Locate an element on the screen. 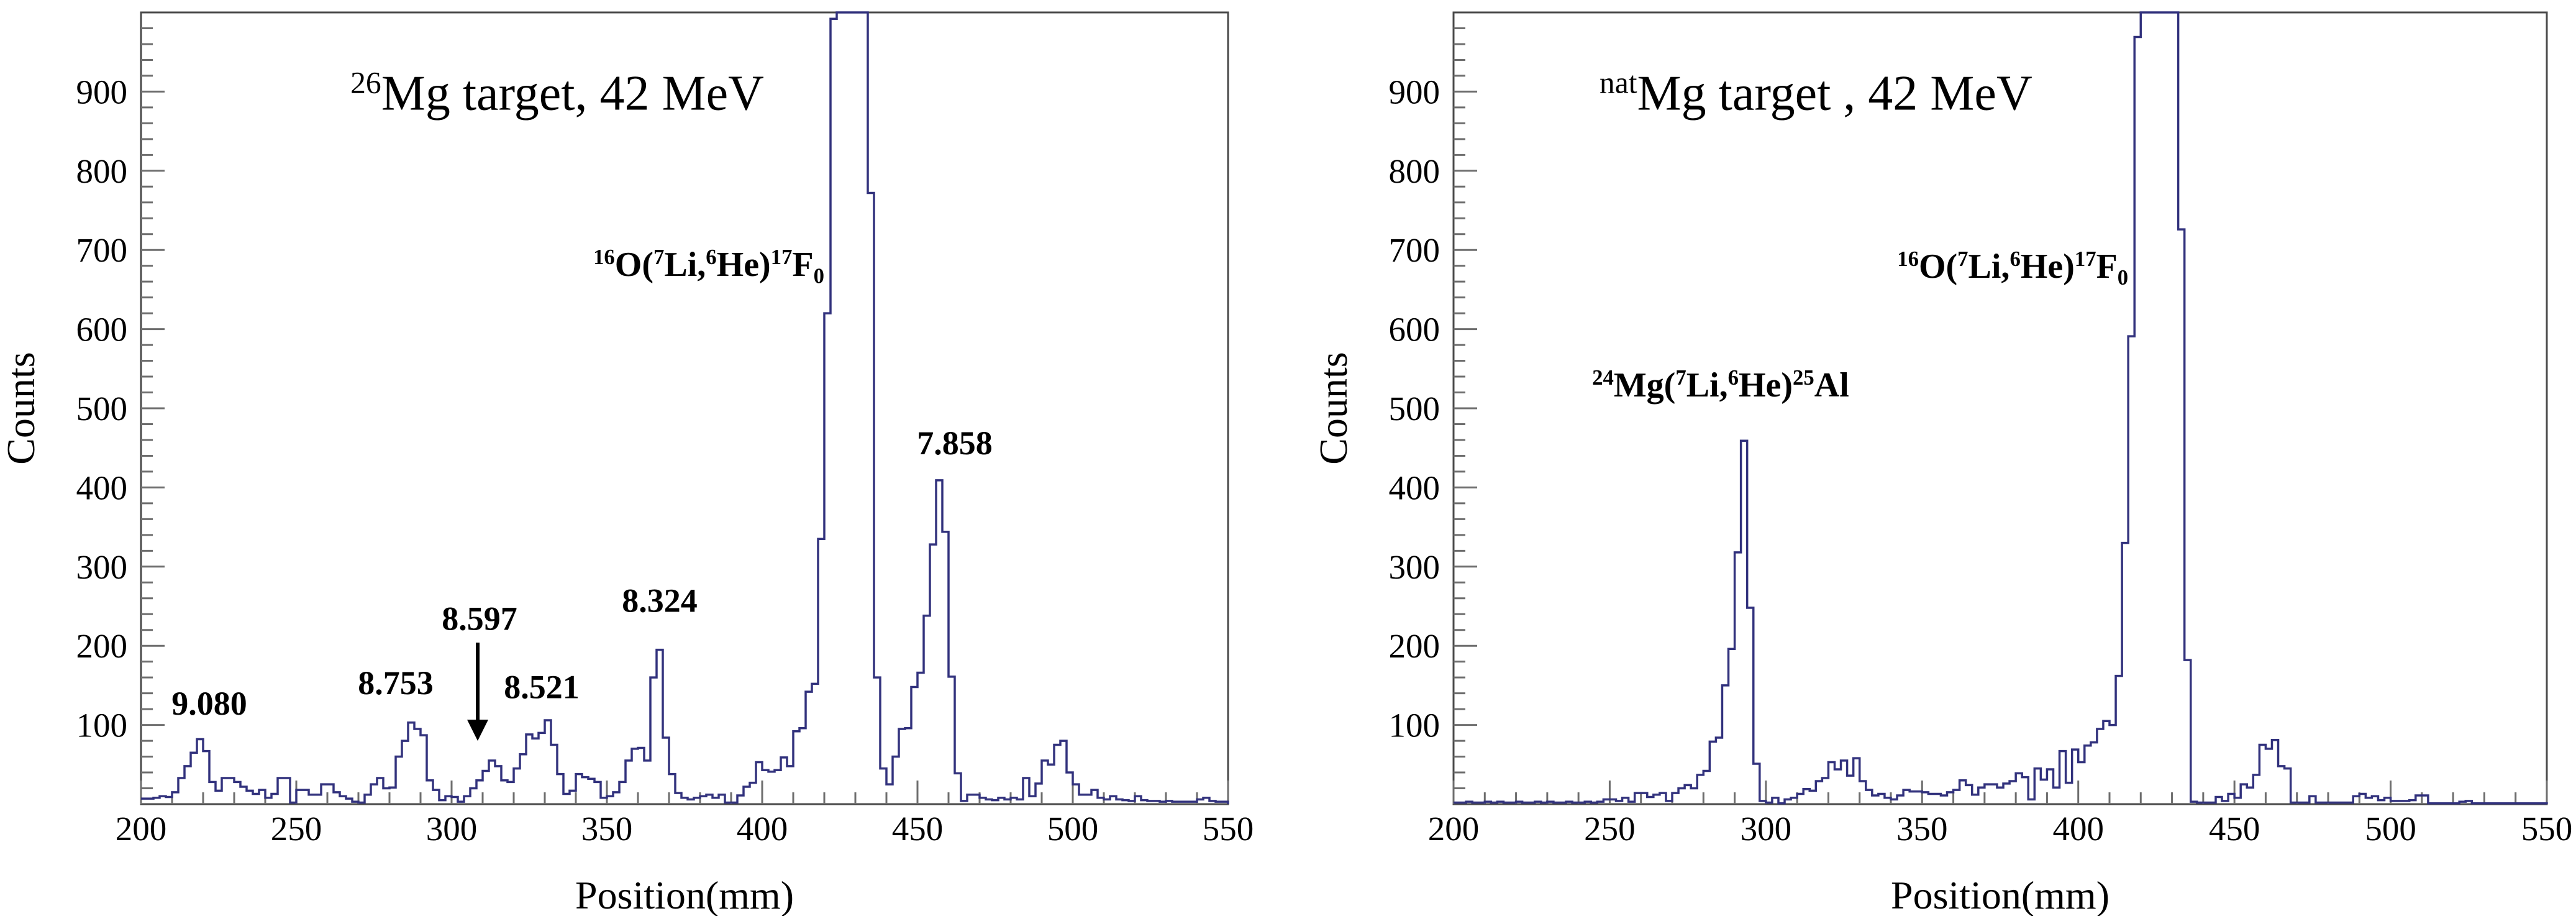 The width and height of the screenshot is (2576, 916). peak-8597-arrow is located at coordinates (477, 692).